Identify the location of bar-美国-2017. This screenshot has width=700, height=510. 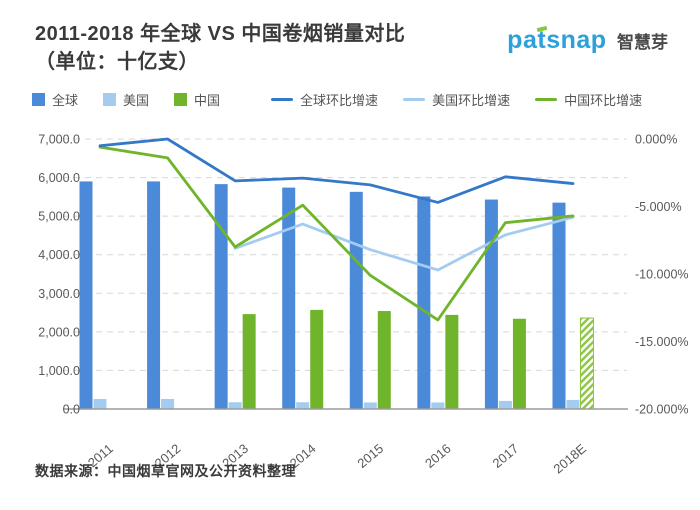
(505, 404).